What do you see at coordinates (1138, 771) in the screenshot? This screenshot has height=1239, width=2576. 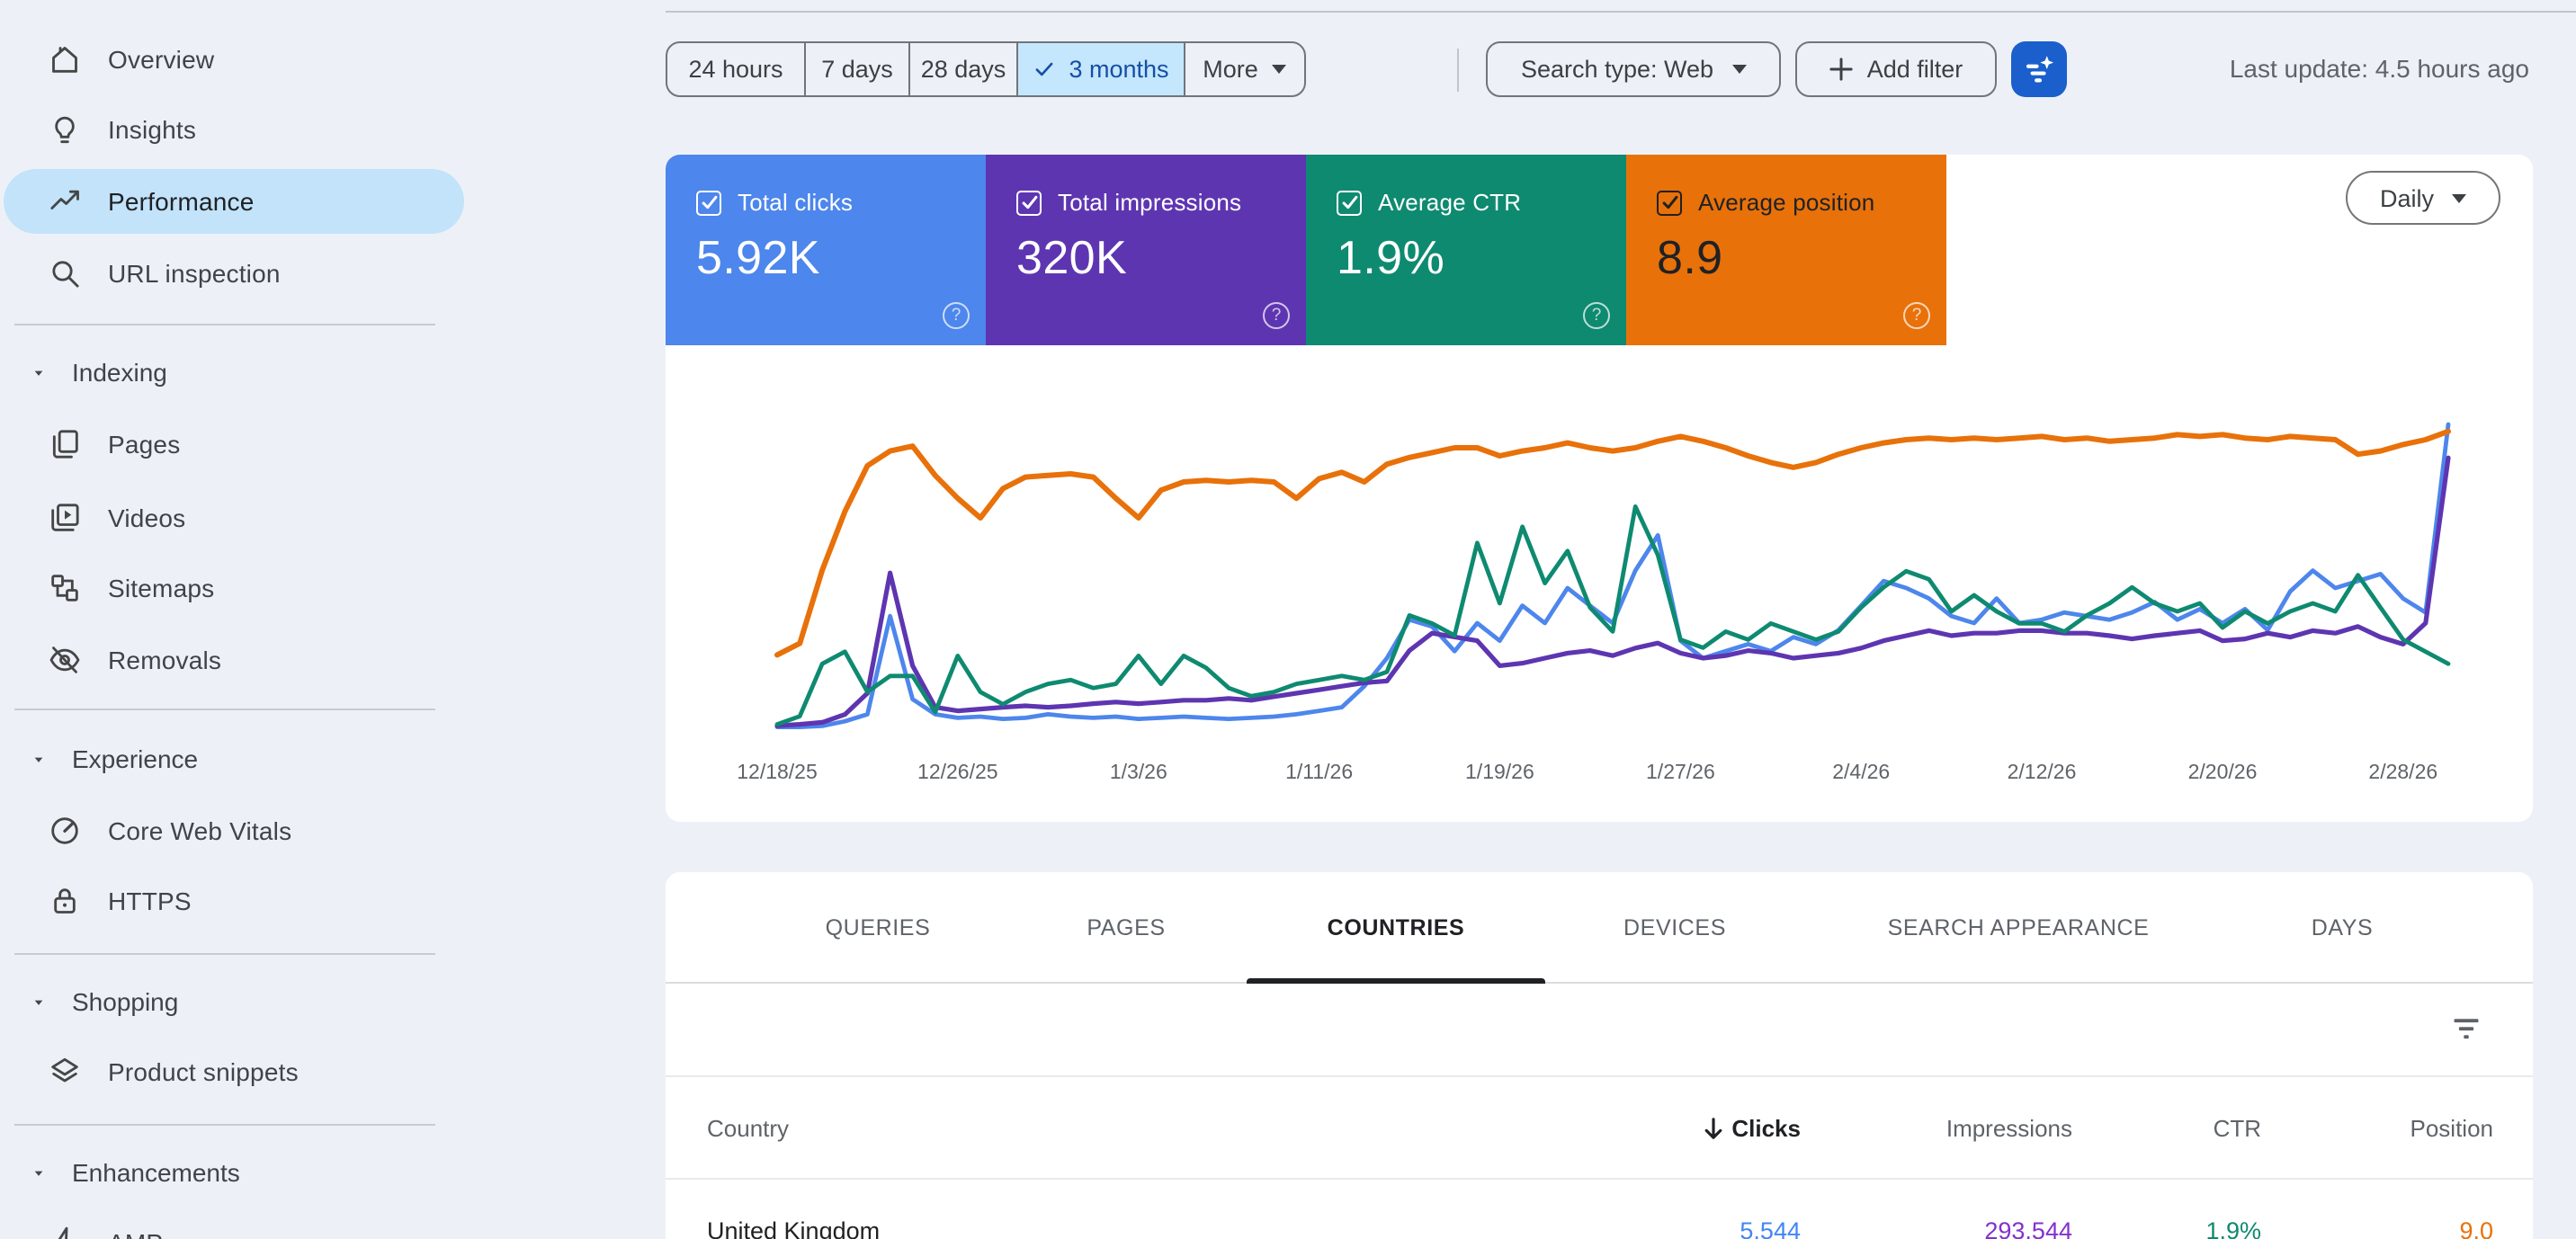 I see `x-axis-tick-label: 1/3/26` at bounding box center [1138, 771].